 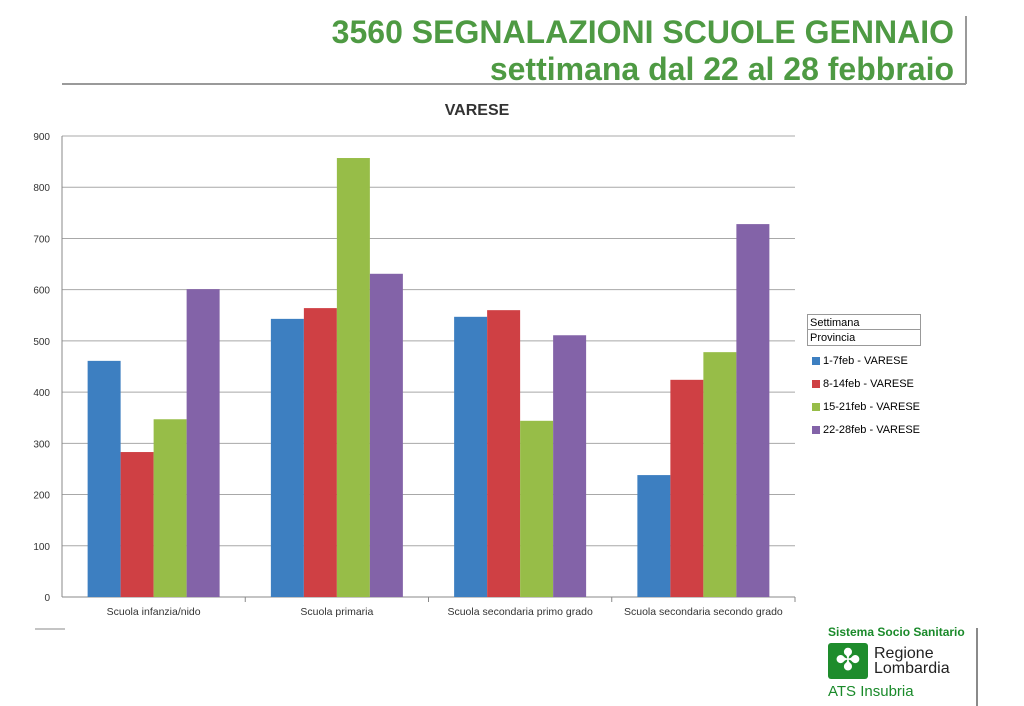 What do you see at coordinates (642, 32) in the screenshot?
I see `slide-title: 3560 SEGNALAZIONI SCUOLE GENNAIO` at bounding box center [642, 32].